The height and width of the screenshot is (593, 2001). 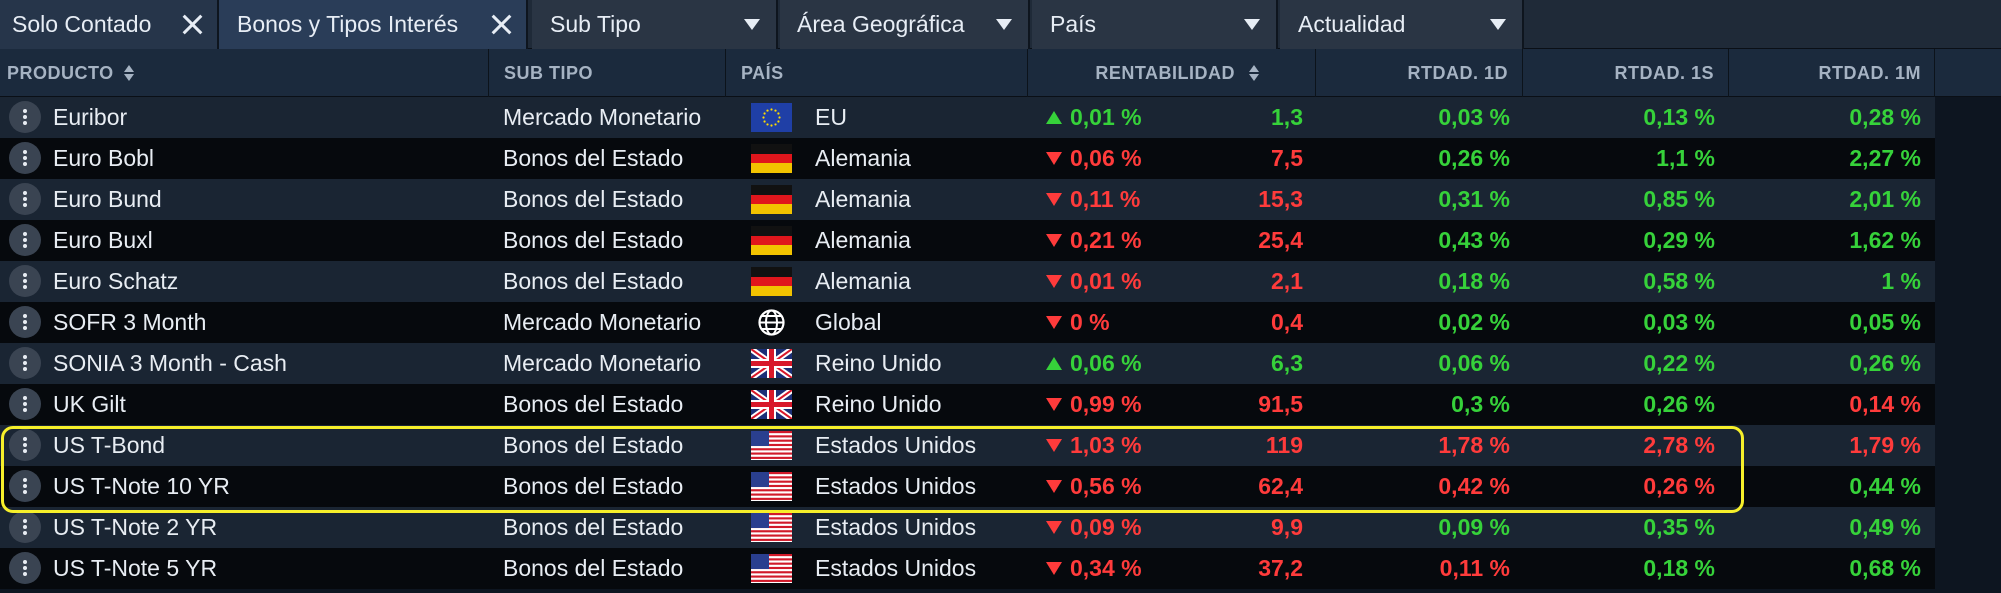 What do you see at coordinates (1287, 363) in the screenshot?
I see `cell-rentabilidad-valor: 6,3` at bounding box center [1287, 363].